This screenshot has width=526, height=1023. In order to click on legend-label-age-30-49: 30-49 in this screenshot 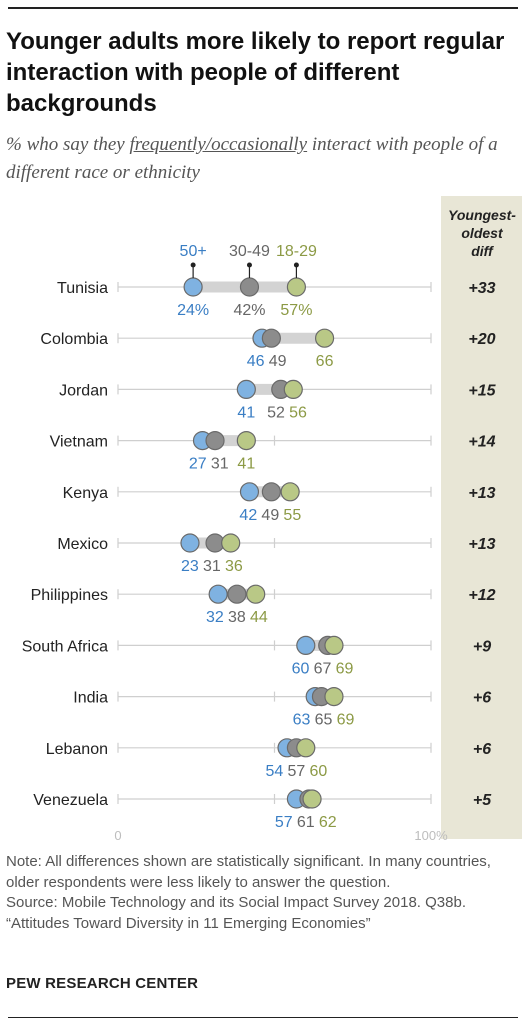, I will do `click(249, 251)`.